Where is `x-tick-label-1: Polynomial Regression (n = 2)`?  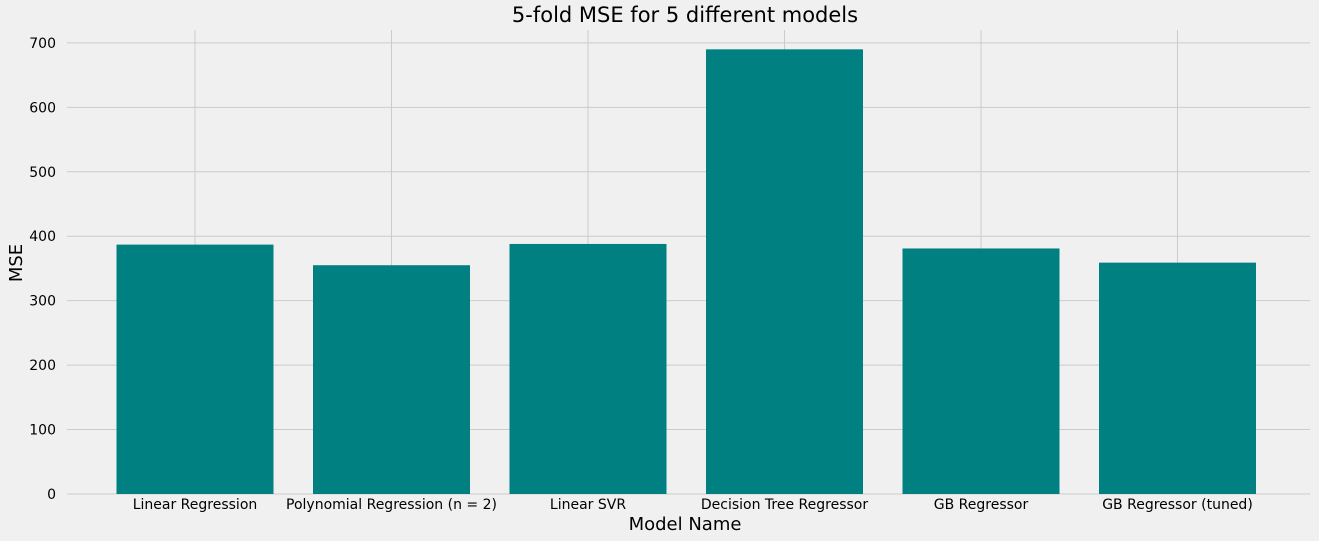
x-tick-label-1: Polynomial Regression (n = 2) is located at coordinates (391, 505).